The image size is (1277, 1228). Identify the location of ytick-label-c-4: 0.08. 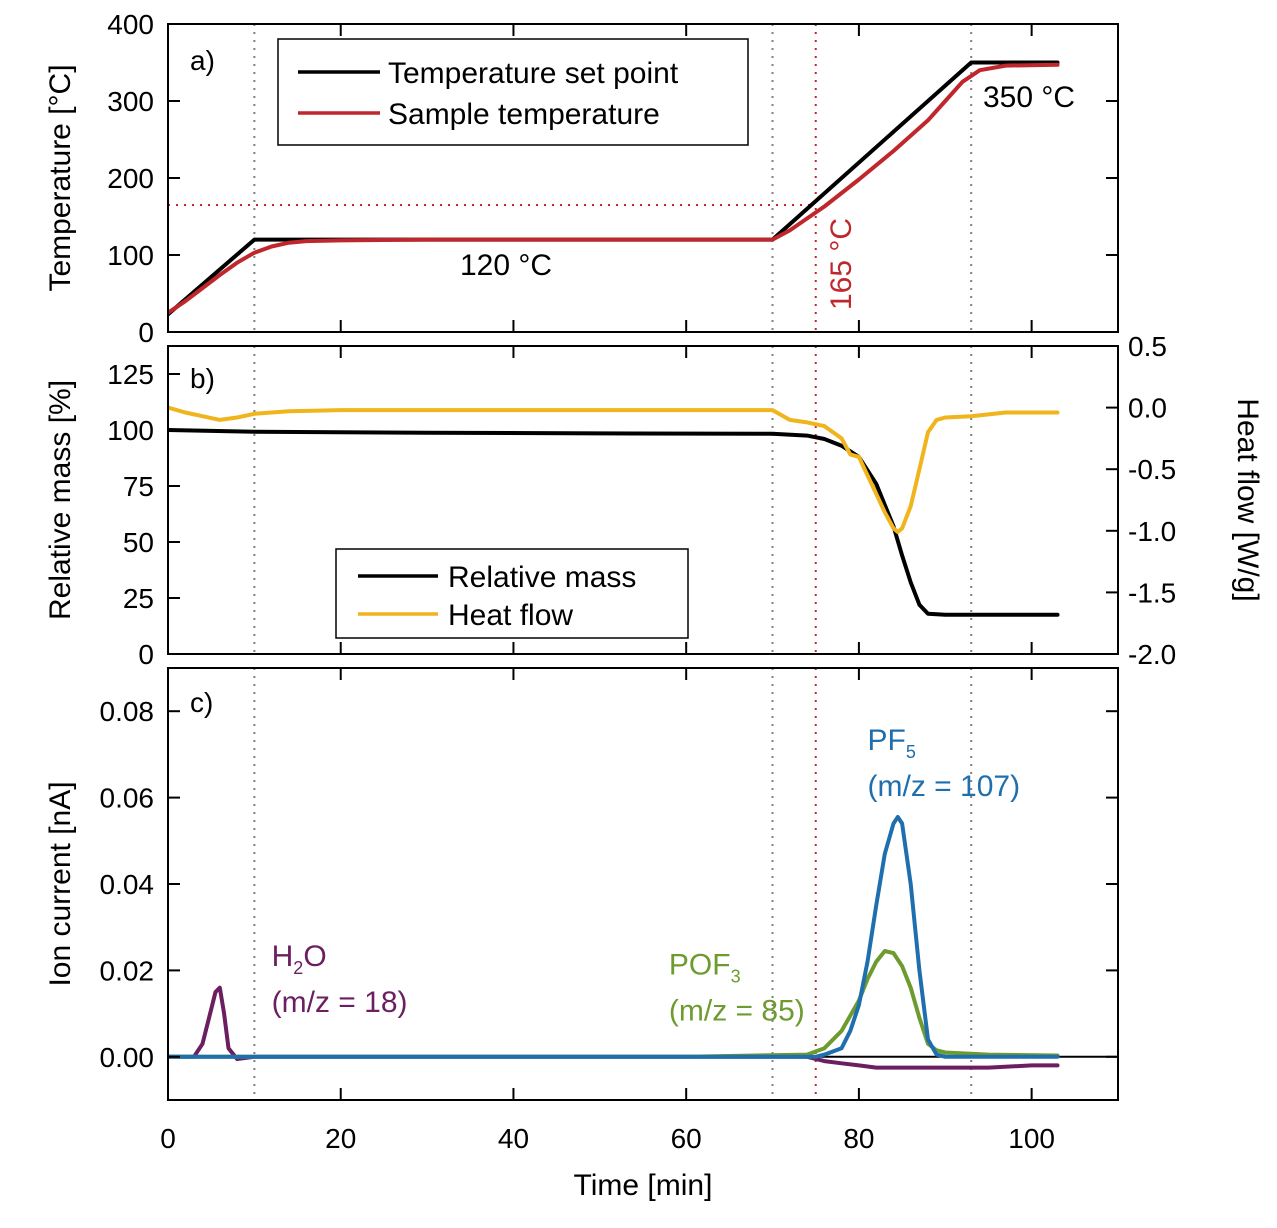
(127, 711).